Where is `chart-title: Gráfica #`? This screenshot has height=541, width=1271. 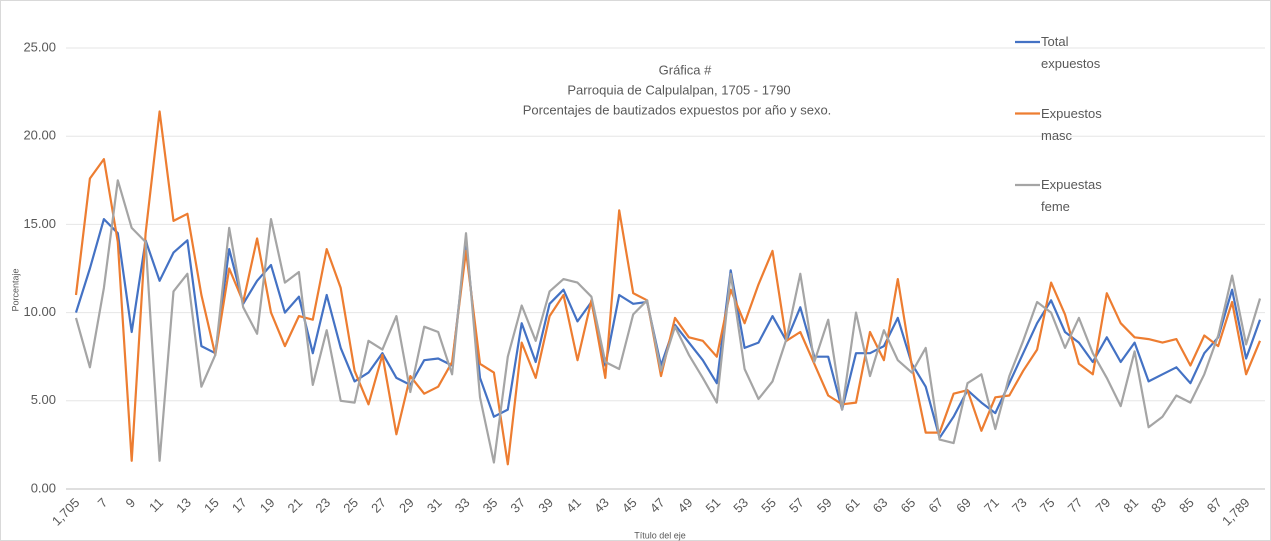
chart-title: Gráfica # is located at coordinates (686, 69).